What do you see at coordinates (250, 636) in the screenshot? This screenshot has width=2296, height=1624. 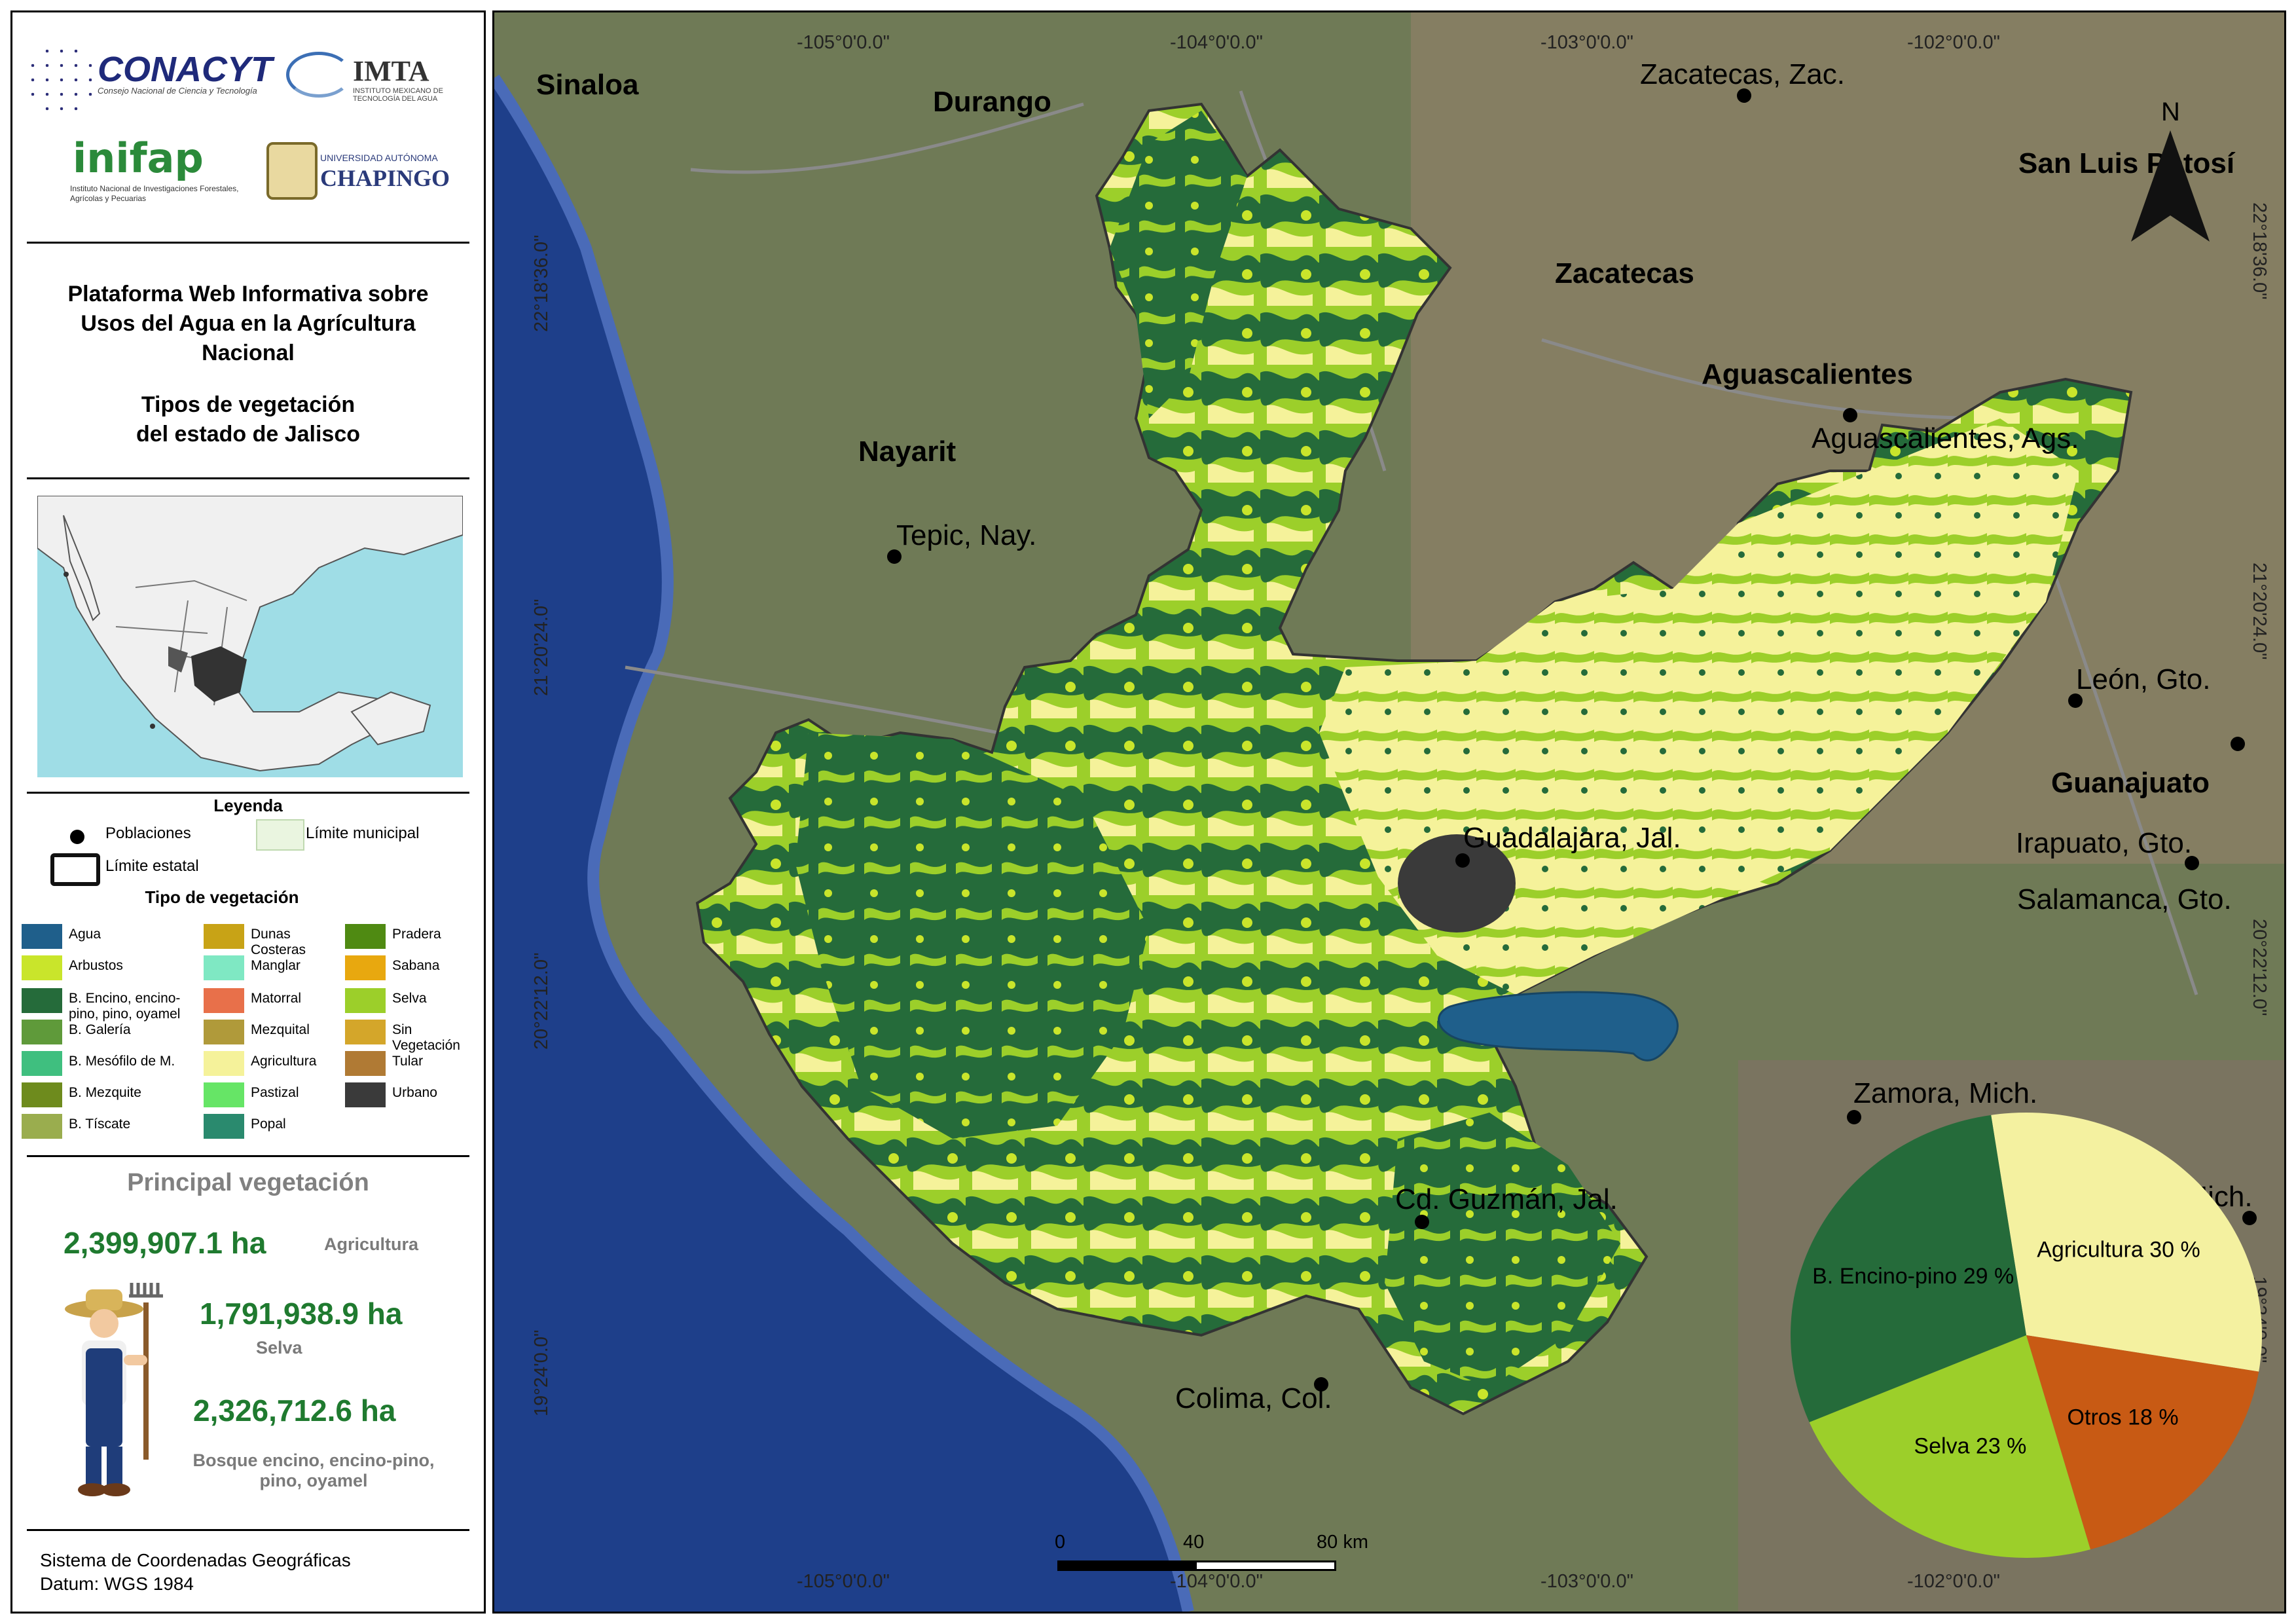 I see `mexico-inset-map` at bounding box center [250, 636].